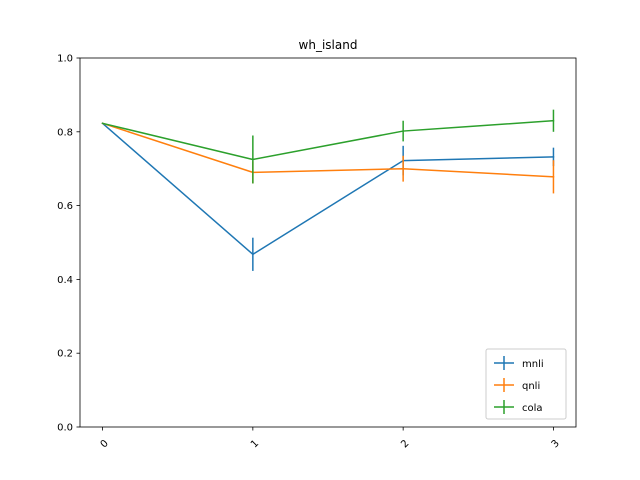  What do you see at coordinates (65, 280) in the screenshot?
I see `y-tick-label: 0.4` at bounding box center [65, 280].